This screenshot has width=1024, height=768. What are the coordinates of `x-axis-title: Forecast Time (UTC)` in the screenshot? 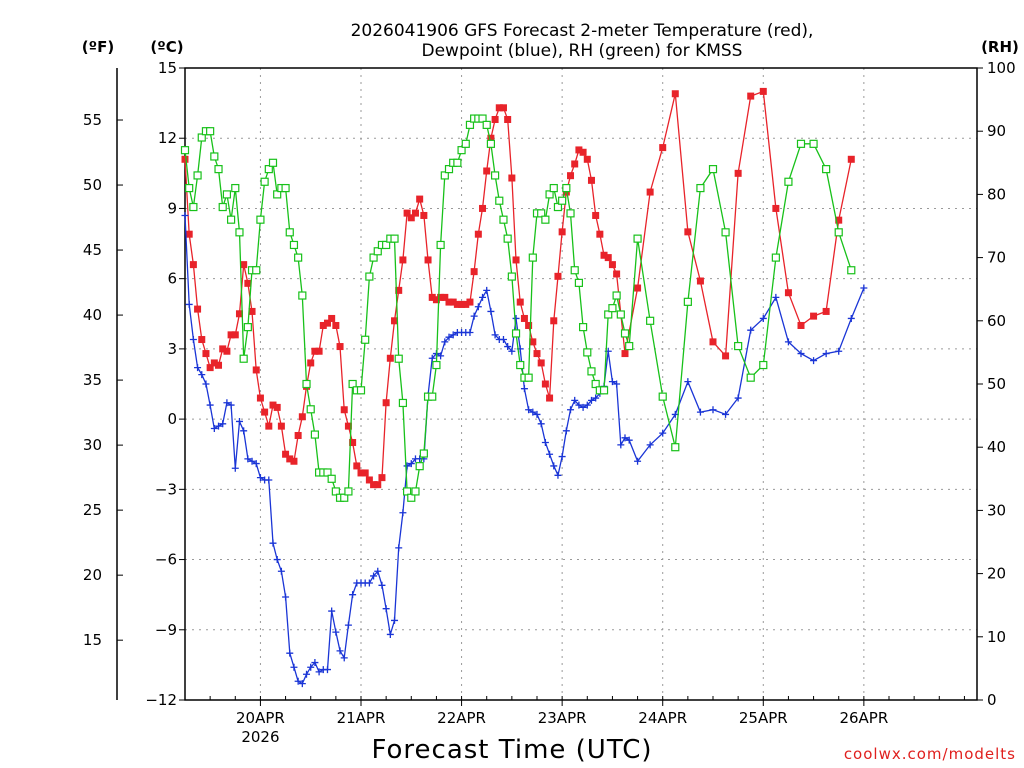 It's located at (511, 750).